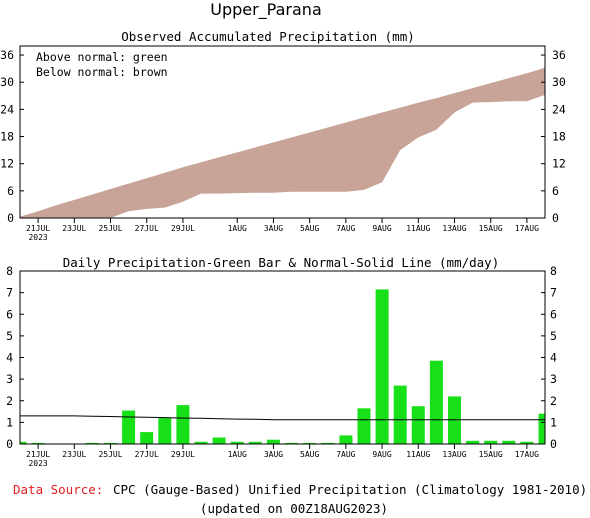  I want to click on accum-xtick-label: 5AUG, so click(309, 228).